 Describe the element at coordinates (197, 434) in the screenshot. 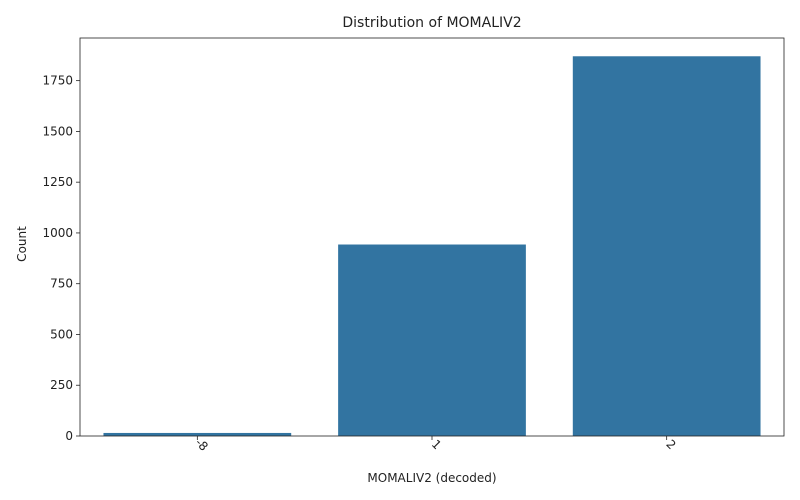

I see `bar--8` at that location.